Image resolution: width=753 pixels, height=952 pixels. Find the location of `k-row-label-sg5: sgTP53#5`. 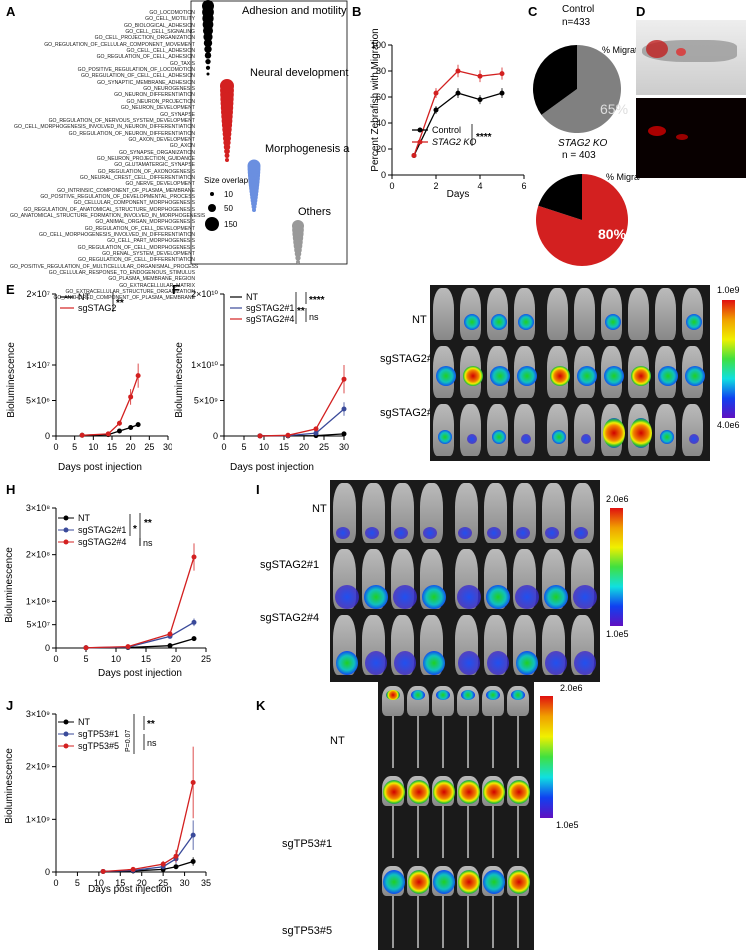

k-row-label-sg5: sgTP53#5 is located at coordinates (307, 931).